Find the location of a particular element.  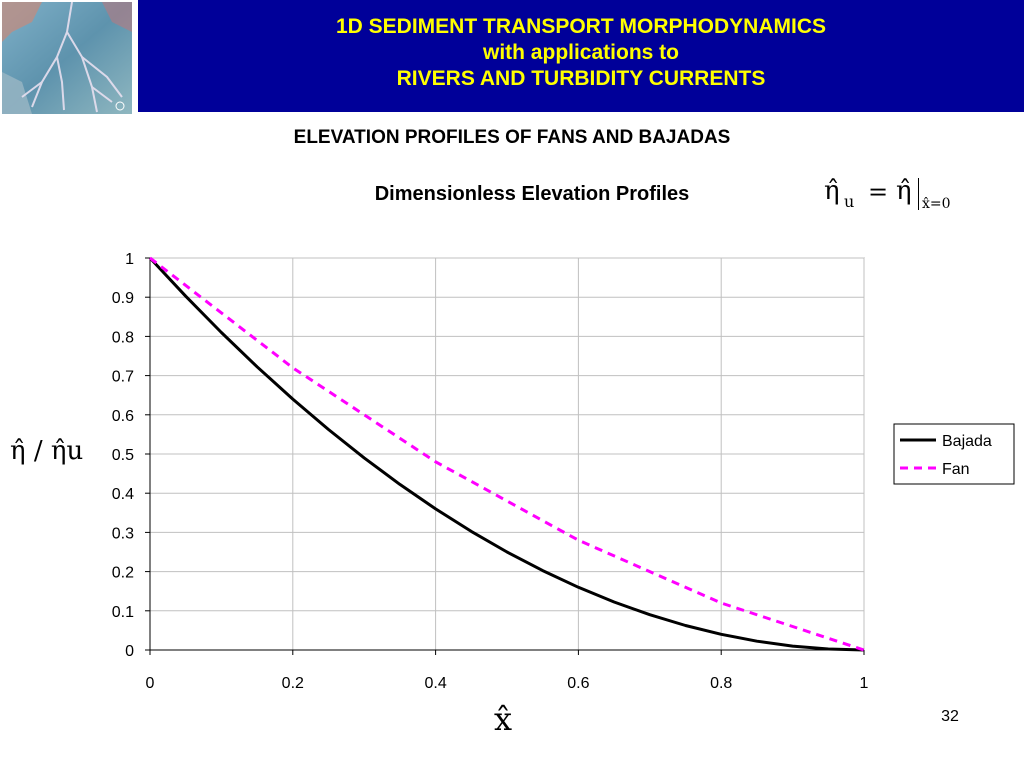

slide-title: ELEVATION PROFILES OF FANS AND BAJADAS is located at coordinates (512, 137).